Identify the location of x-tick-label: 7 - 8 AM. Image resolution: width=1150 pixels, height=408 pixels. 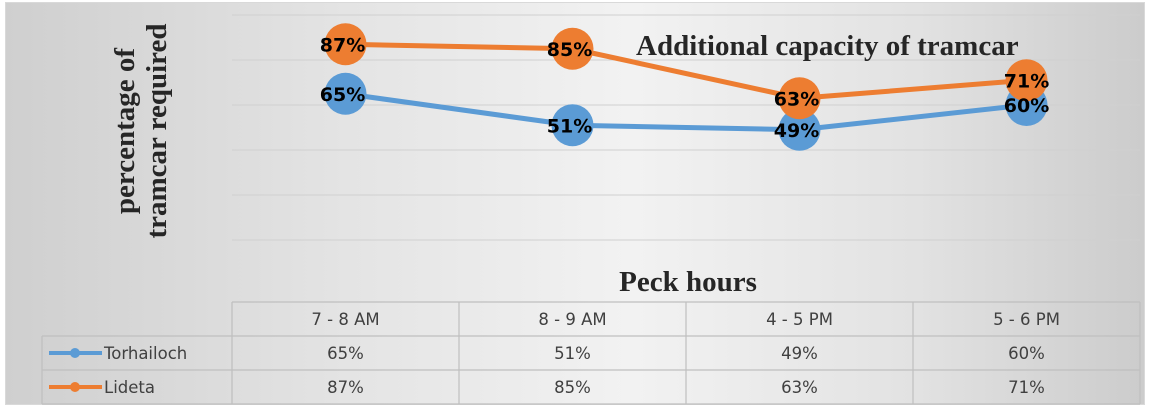
(345, 319).